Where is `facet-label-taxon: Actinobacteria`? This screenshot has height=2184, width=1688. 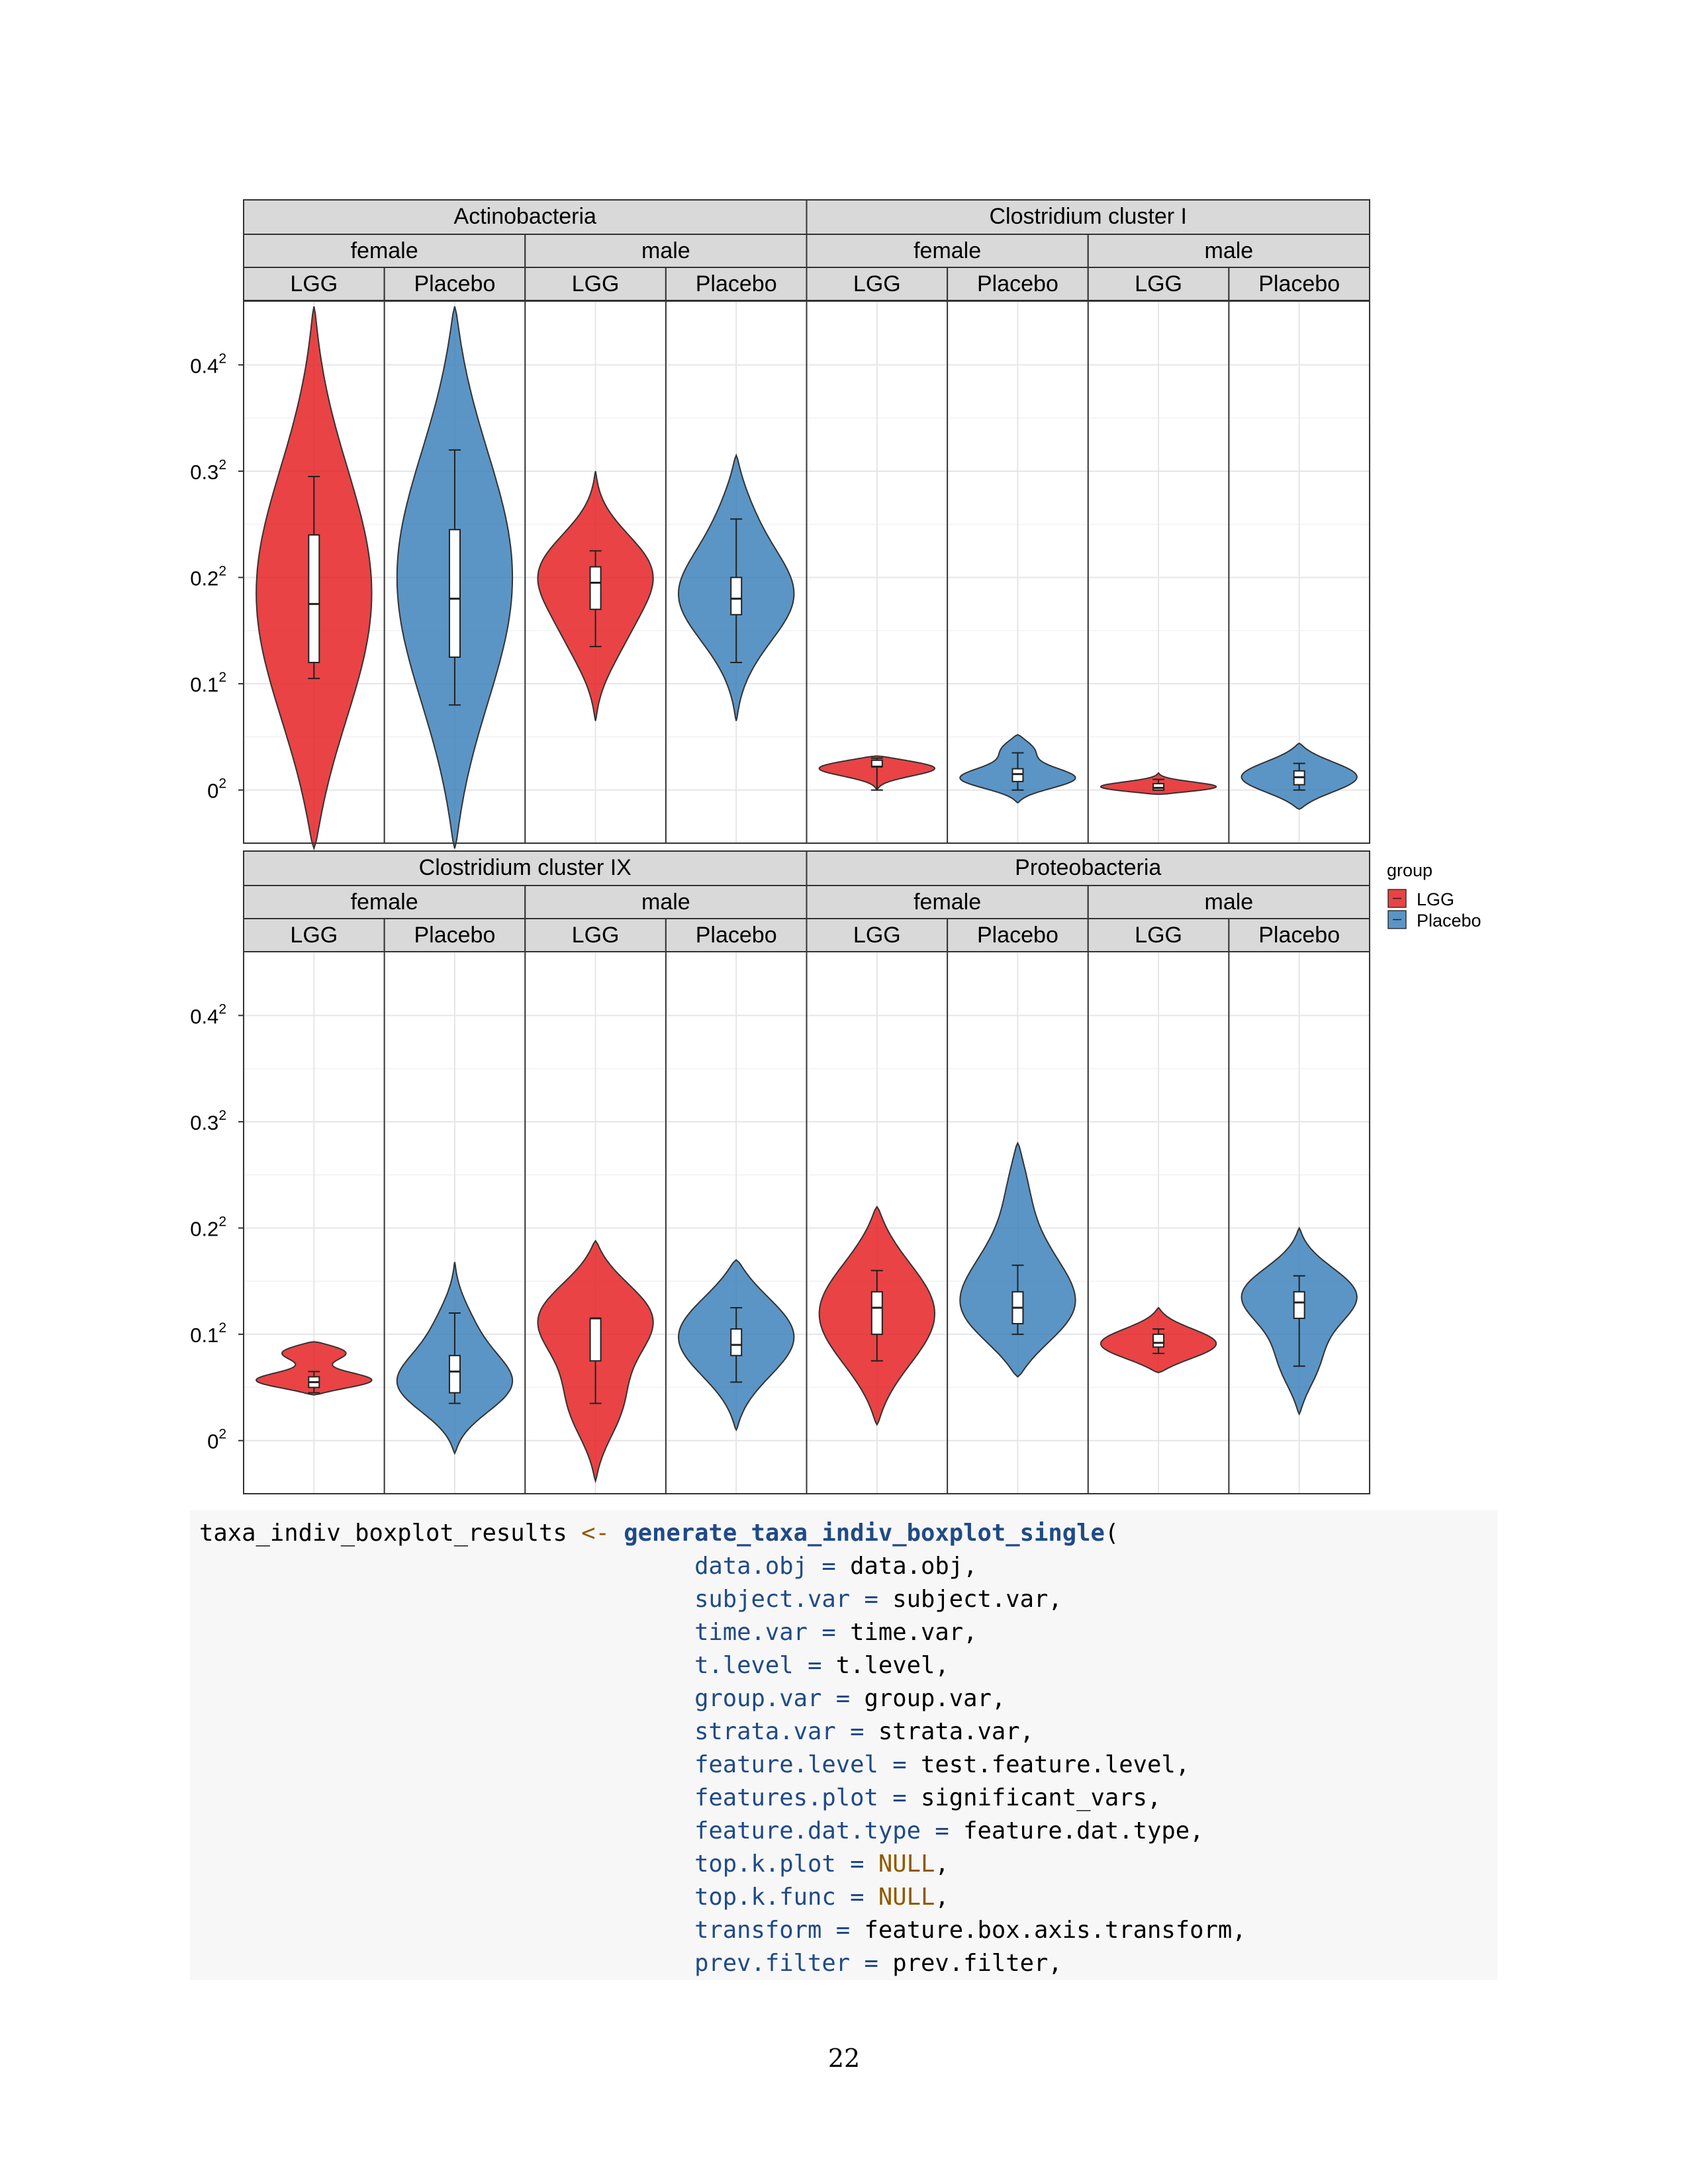 facet-label-taxon: Actinobacteria is located at coordinates (525, 216).